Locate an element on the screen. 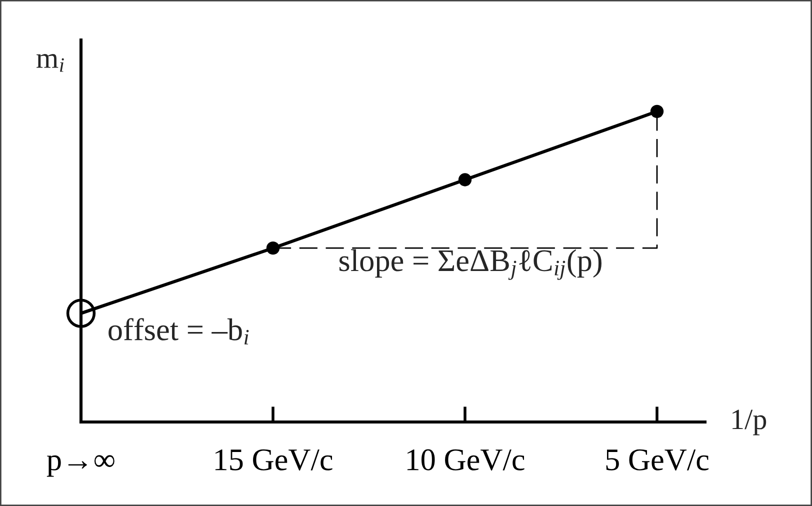 This screenshot has width=812, height=506. x-tick-label: 5 GeV/c is located at coordinates (657, 460).